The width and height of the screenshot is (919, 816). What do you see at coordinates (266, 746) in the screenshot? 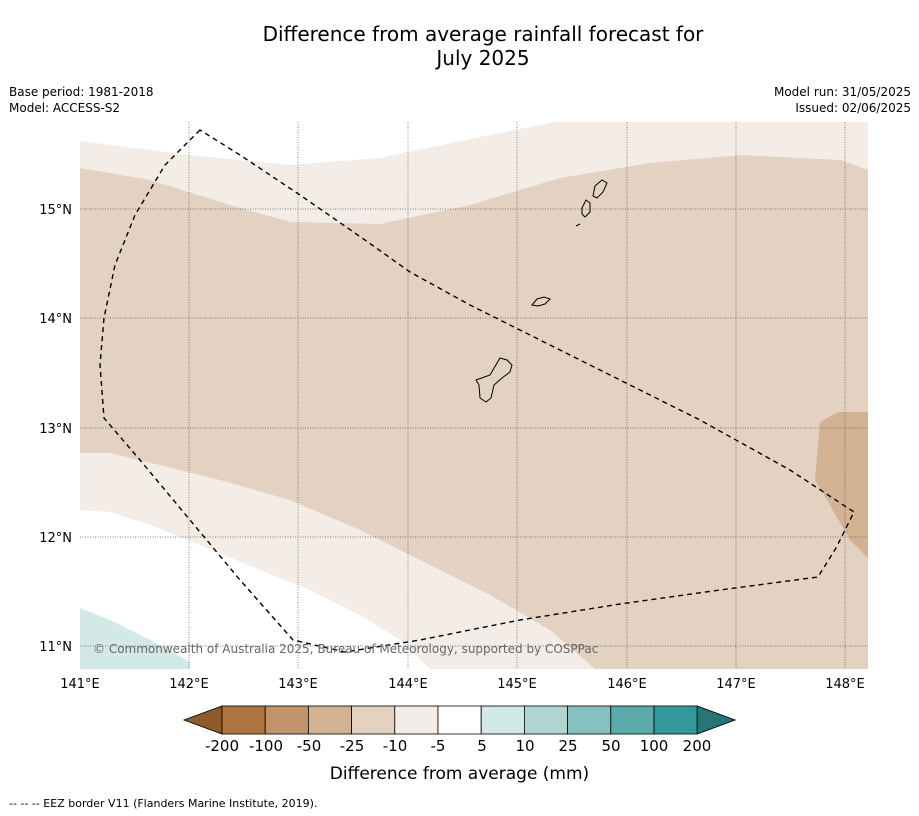
I see `colorbar-tick-label: -100` at bounding box center [266, 746].